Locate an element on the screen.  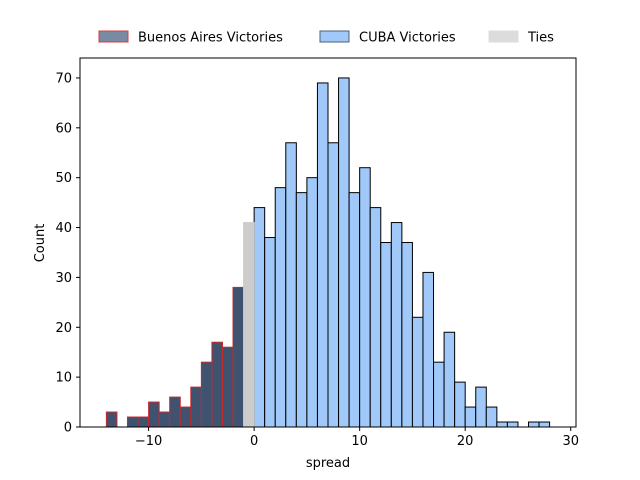
y-tick-label: 40 is located at coordinates (63, 228).